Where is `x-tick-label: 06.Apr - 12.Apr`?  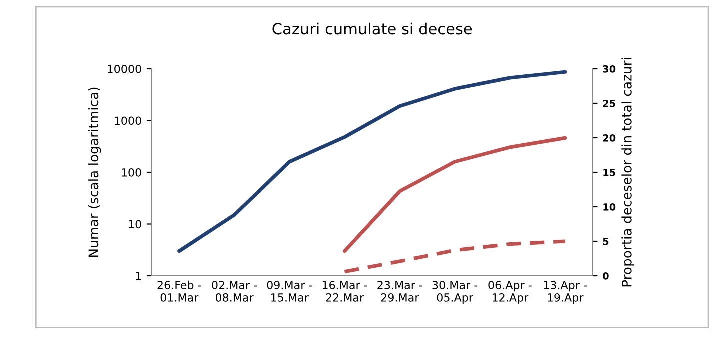
x-tick-label: 06.Apr - 12.Apr is located at coordinates (510, 292).